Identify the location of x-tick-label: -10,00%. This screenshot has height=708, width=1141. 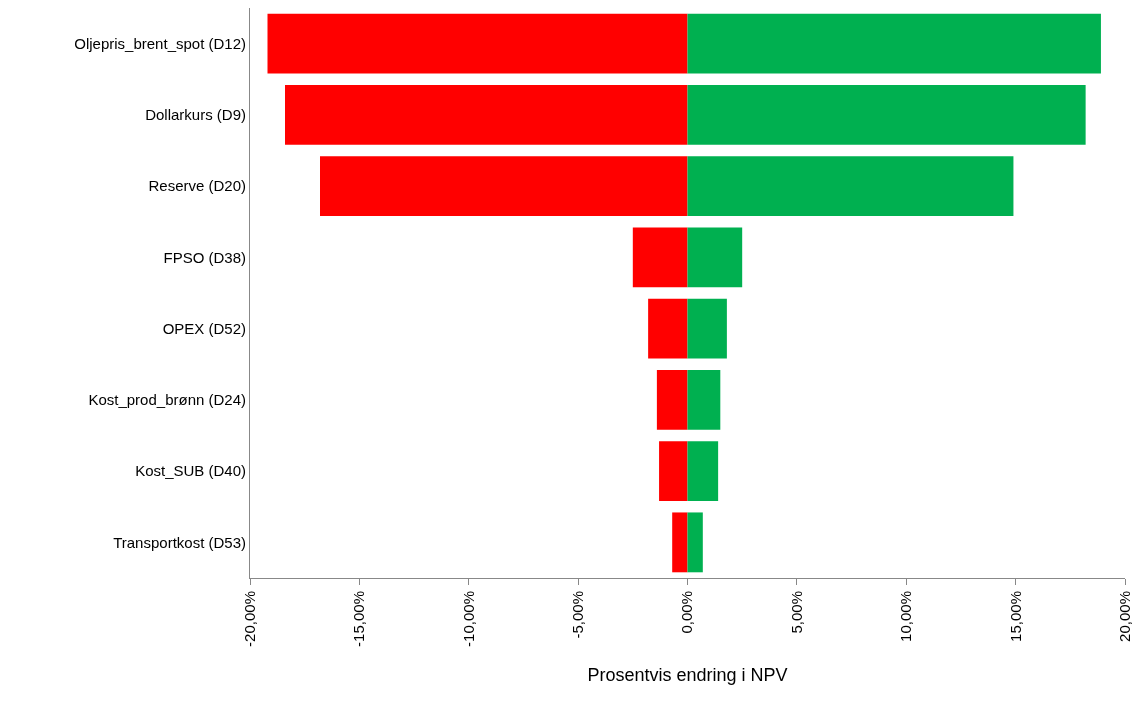
(468, 619).